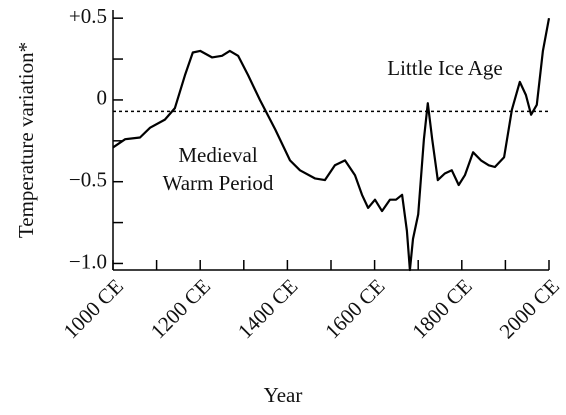  What do you see at coordinates (441, 308) in the screenshot?
I see `x-tick-label: 1800 CE` at bounding box center [441, 308].